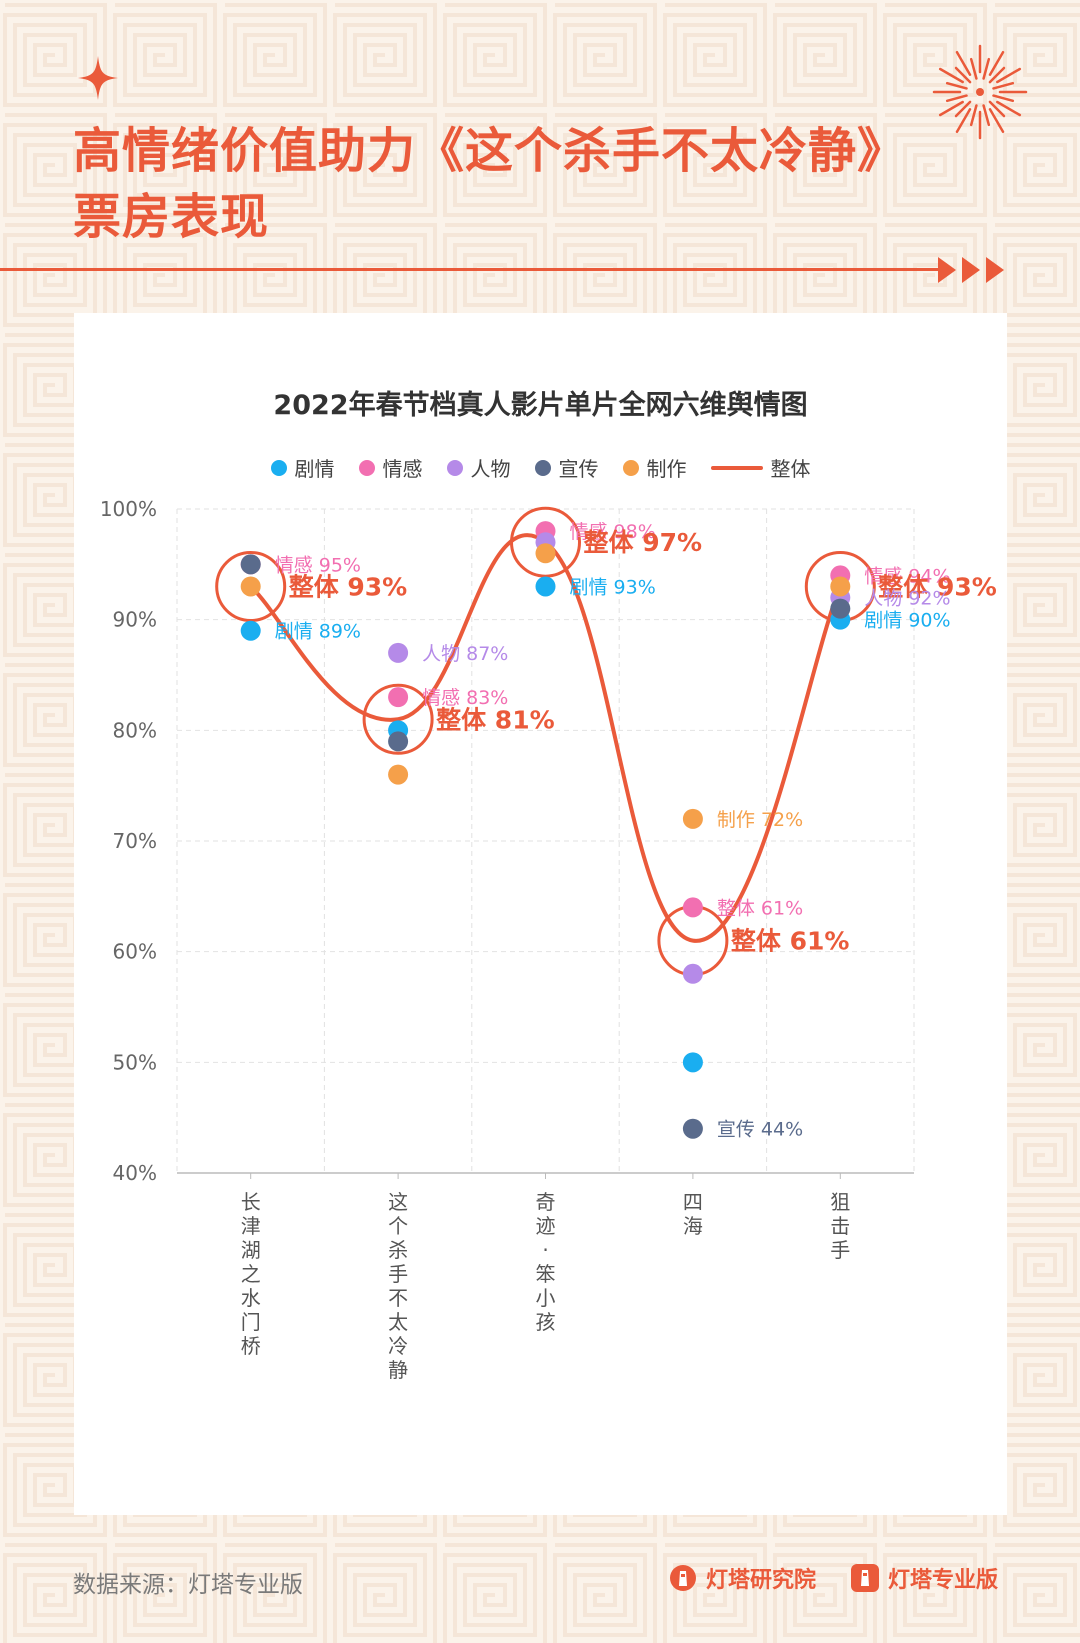 The image size is (1080, 1643). What do you see at coordinates (760, 1130) in the screenshot?
I see `data-label: 宣传 44%` at bounding box center [760, 1130].